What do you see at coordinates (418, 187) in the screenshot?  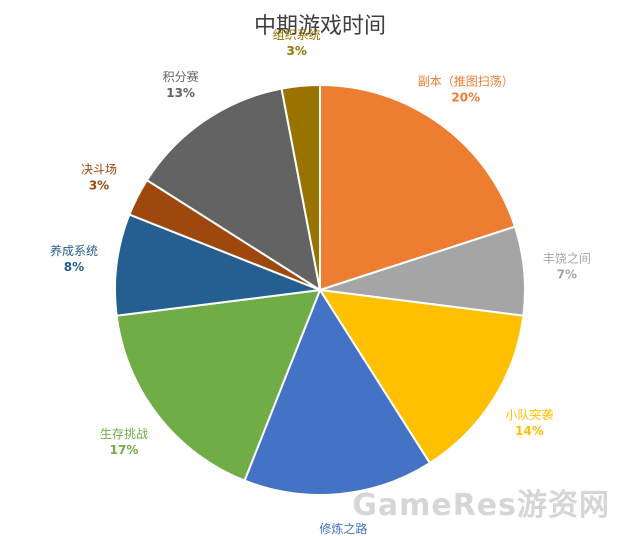 I see `slice-dungeon` at bounding box center [418, 187].